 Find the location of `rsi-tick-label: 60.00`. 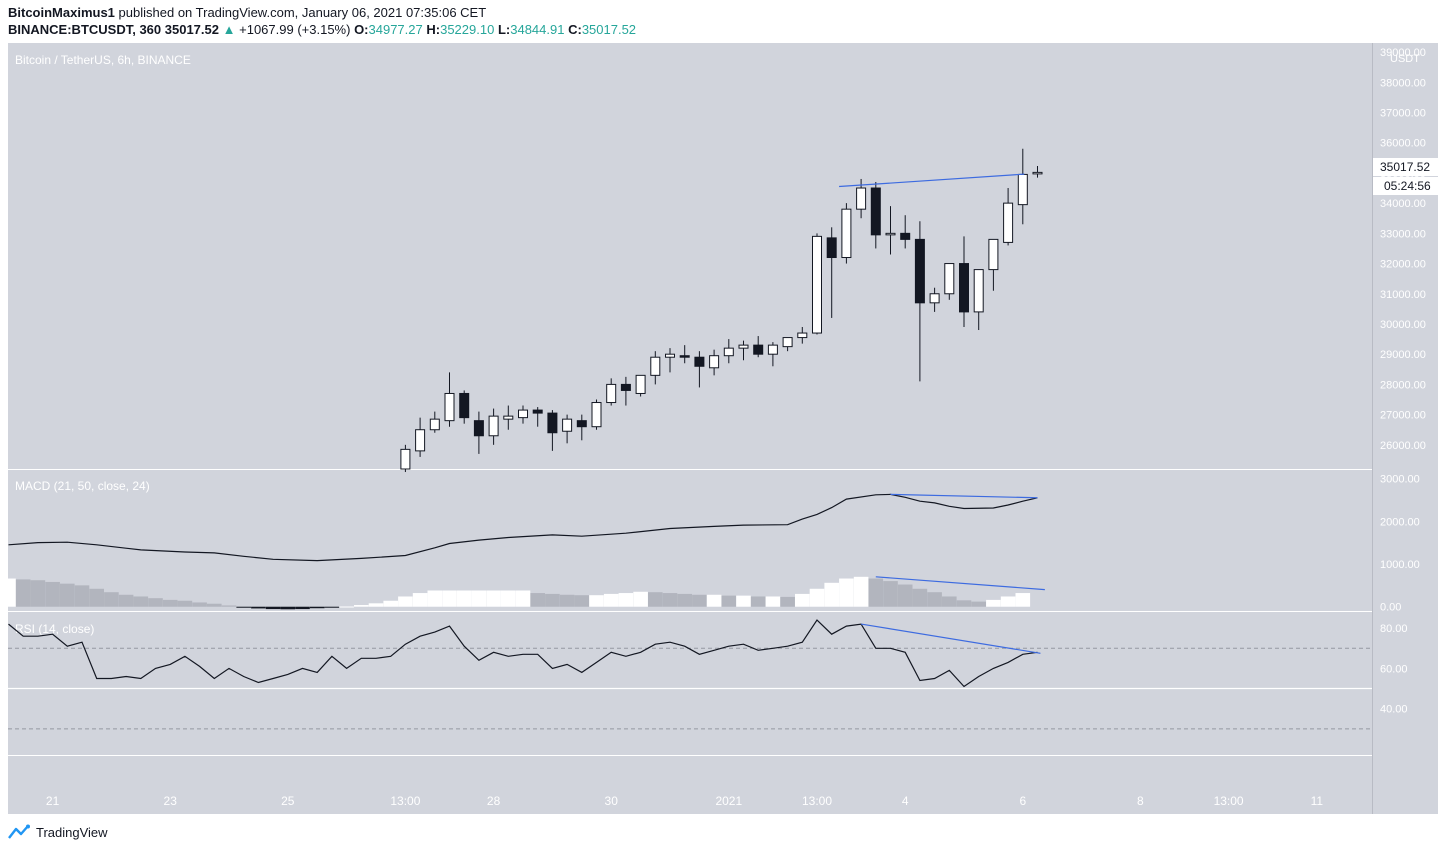

rsi-tick-label: 60.00 is located at coordinates (1394, 669).